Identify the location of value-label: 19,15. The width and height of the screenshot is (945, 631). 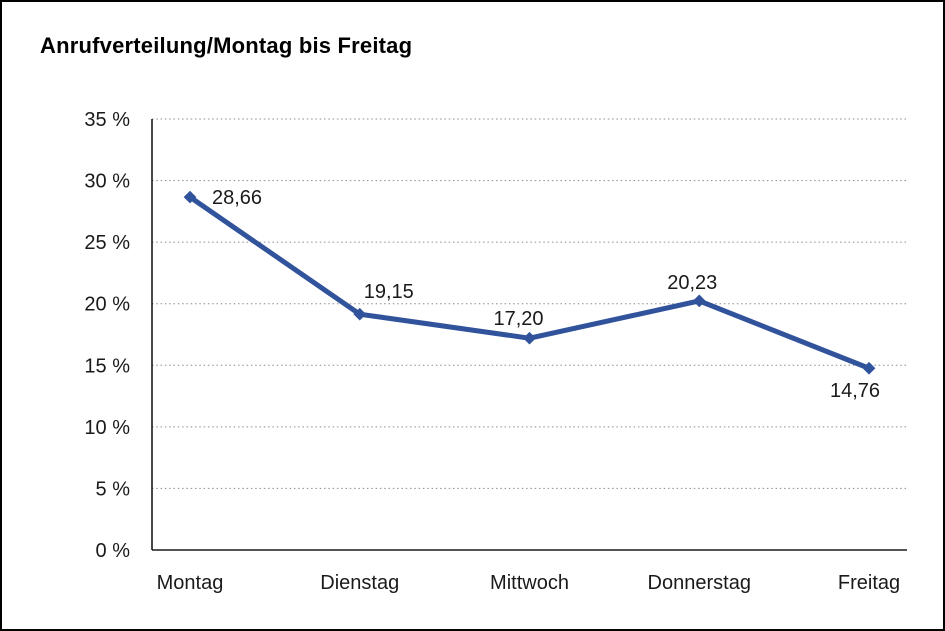
(389, 292).